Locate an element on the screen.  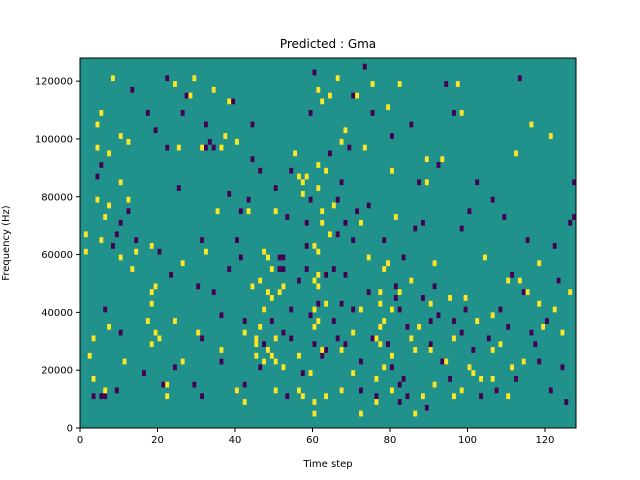
y-tick-label: 0 is located at coordinates (70, 429).